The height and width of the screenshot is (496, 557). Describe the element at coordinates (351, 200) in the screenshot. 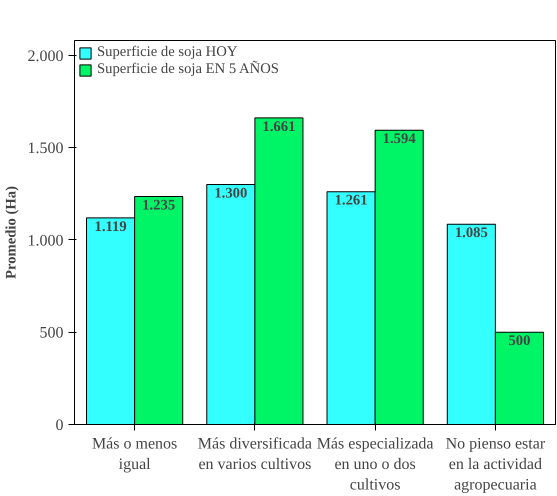

I see `data-label: 1.261` at that location.